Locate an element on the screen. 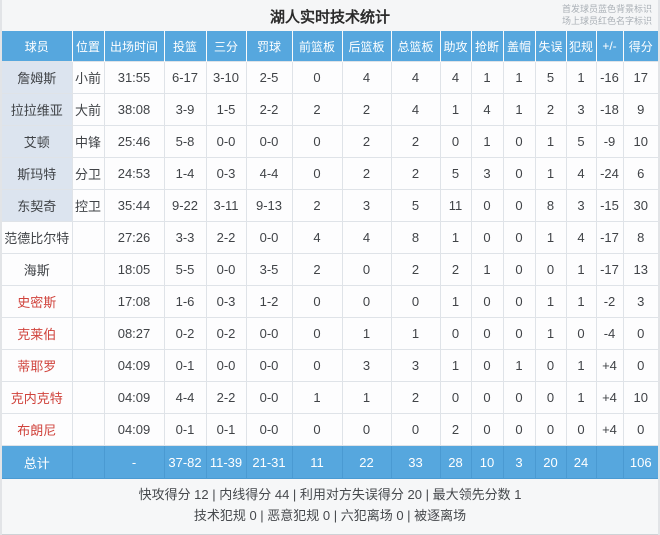 This screenshot has height=535, width=660. col-header-pf: 犯规 is located at coordinates (580, 46).